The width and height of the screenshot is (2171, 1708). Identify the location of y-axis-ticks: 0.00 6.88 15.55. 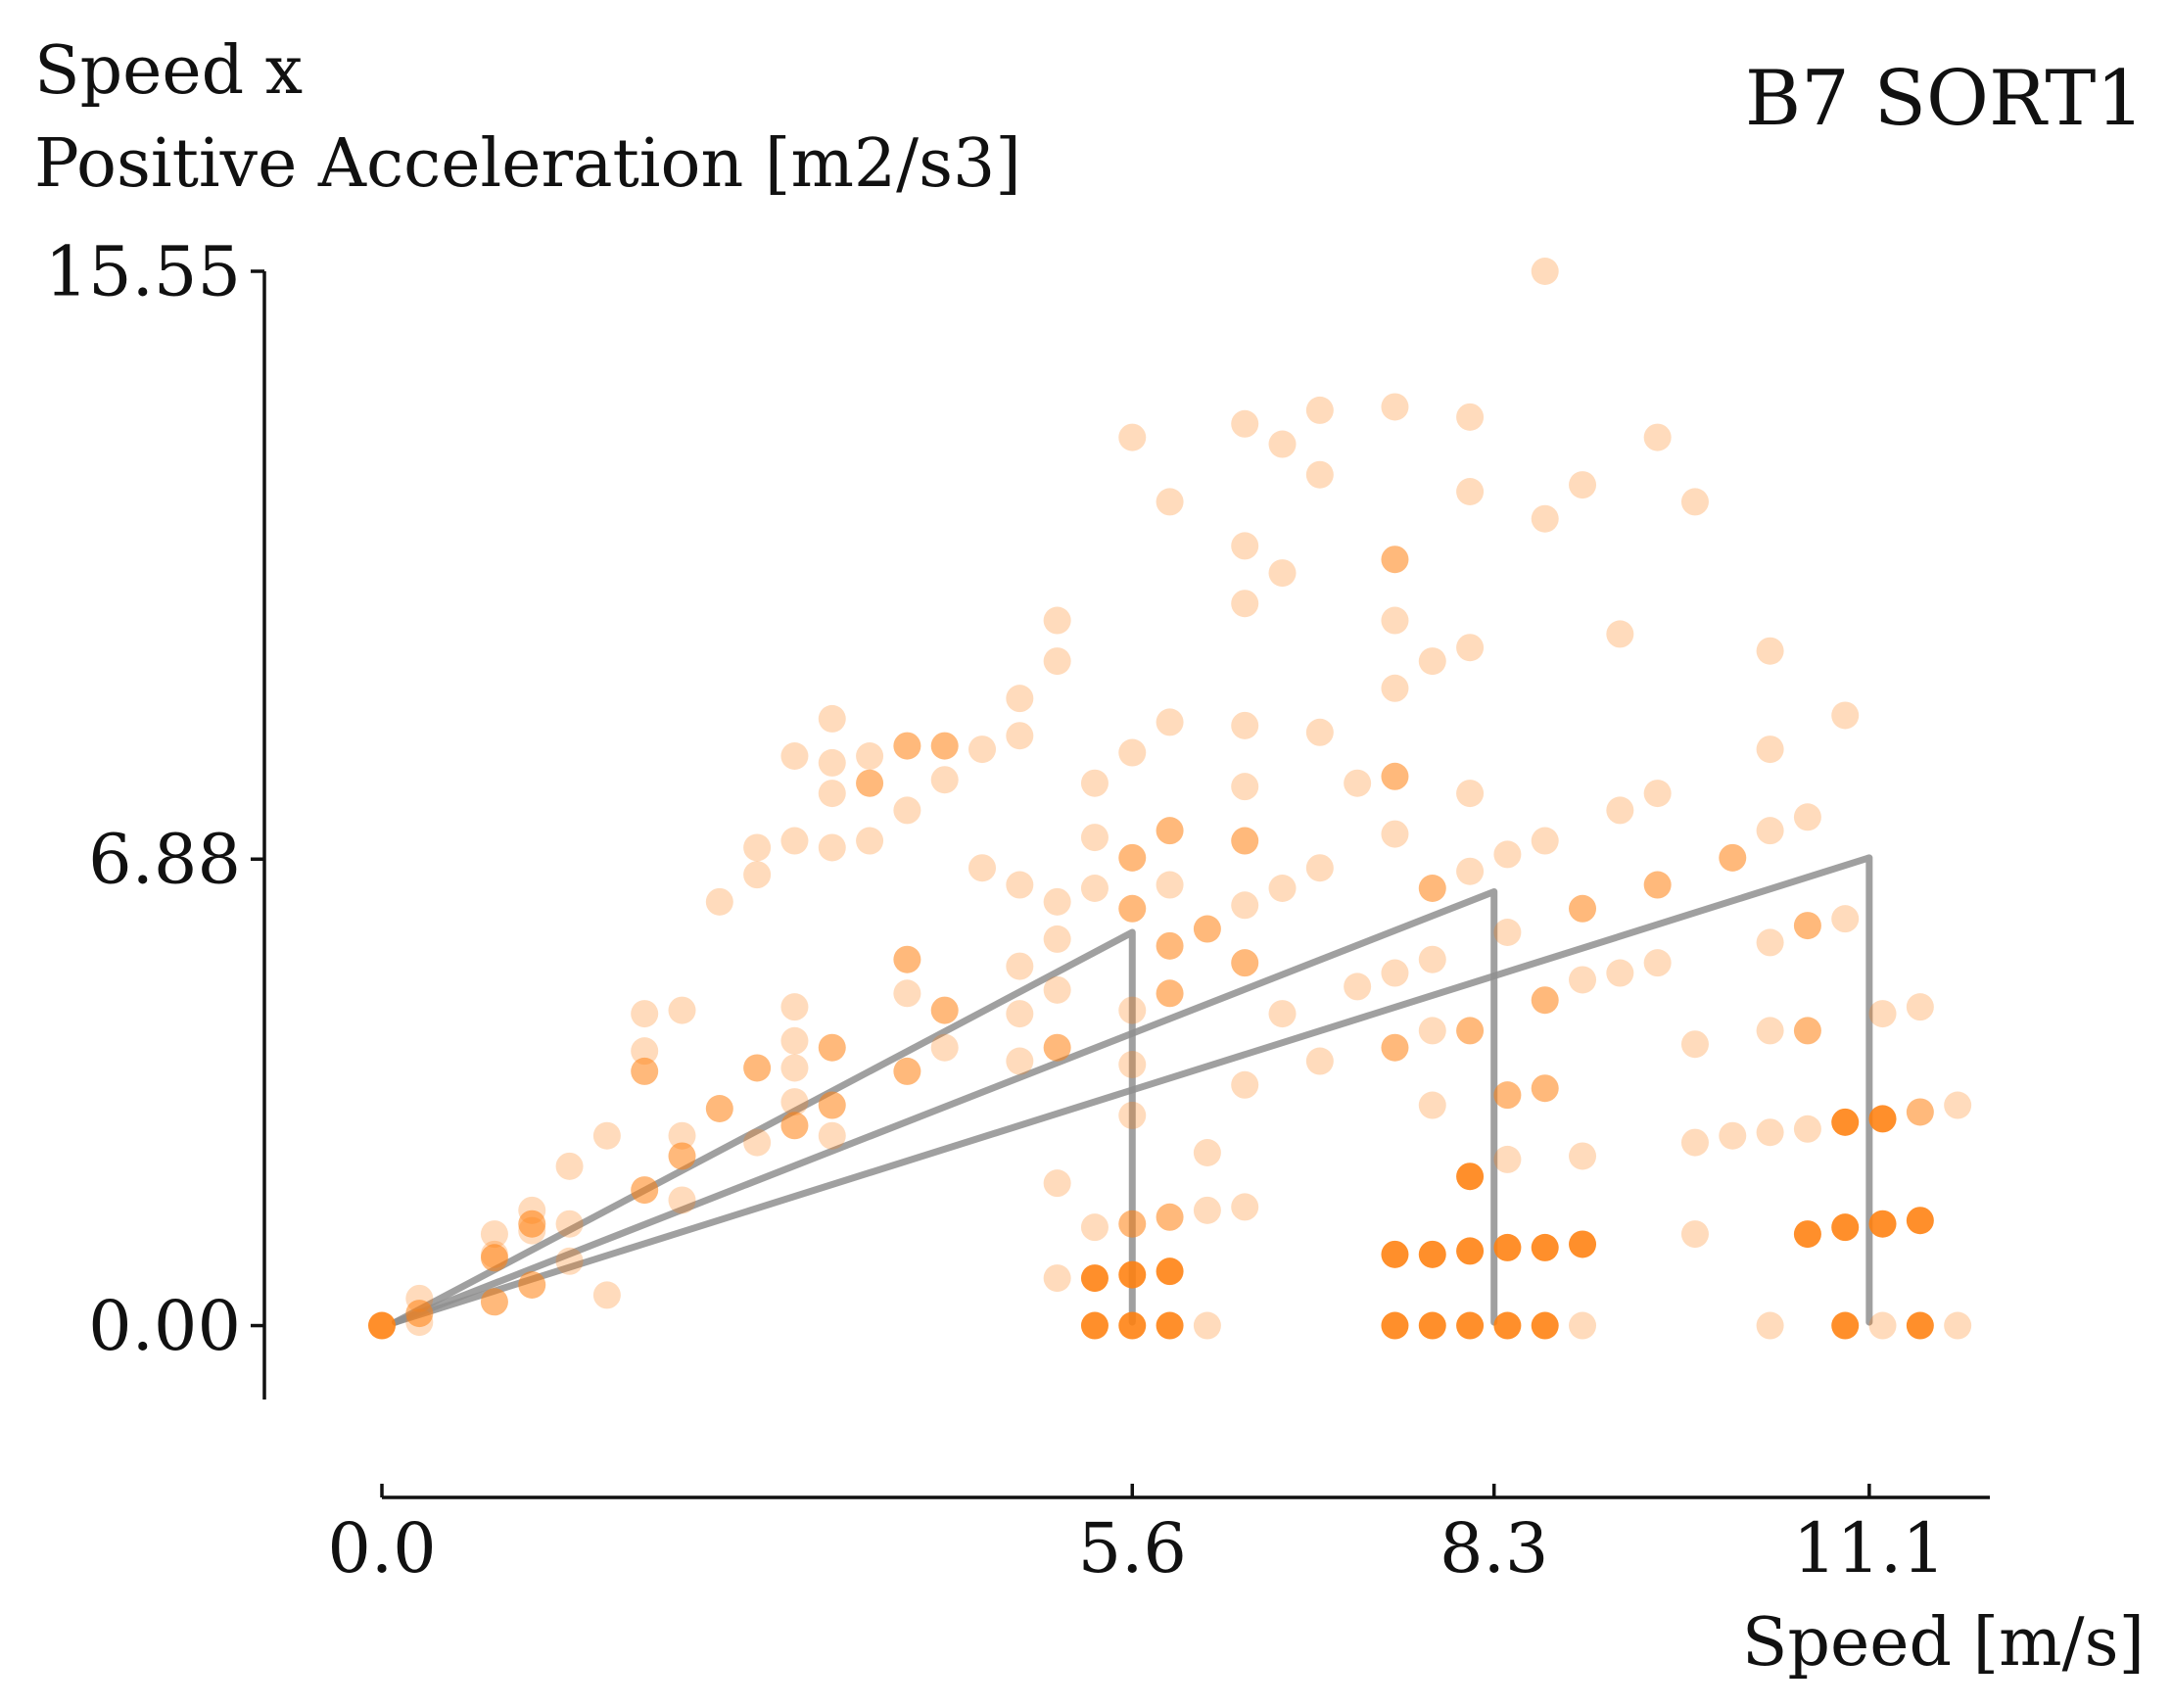
(155, 799).